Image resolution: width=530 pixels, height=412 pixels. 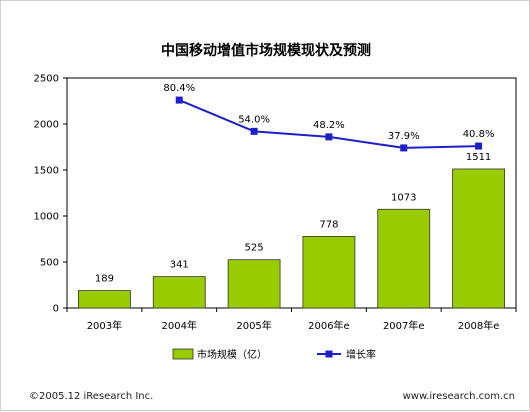 What do you see at coordinates (479, 325) in the screenshot?
I see `x-tick-label: 2008年e` at bounding box center [479, 325].